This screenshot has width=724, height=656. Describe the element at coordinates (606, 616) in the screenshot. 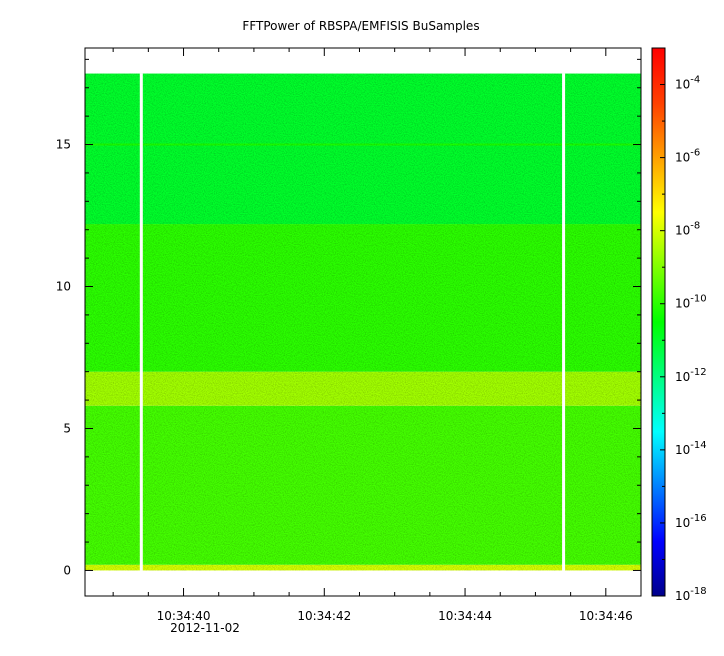

I see `x-tick-label: 10:34:46` at that location.